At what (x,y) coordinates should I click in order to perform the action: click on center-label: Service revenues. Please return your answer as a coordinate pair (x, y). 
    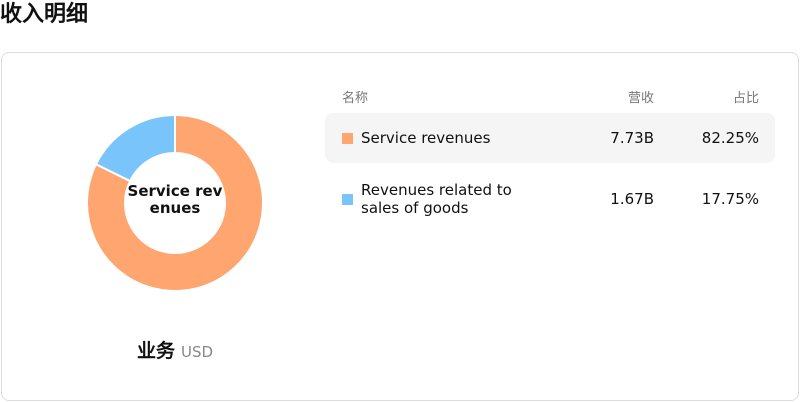
    Looking at the image, I should click on (175, 199).